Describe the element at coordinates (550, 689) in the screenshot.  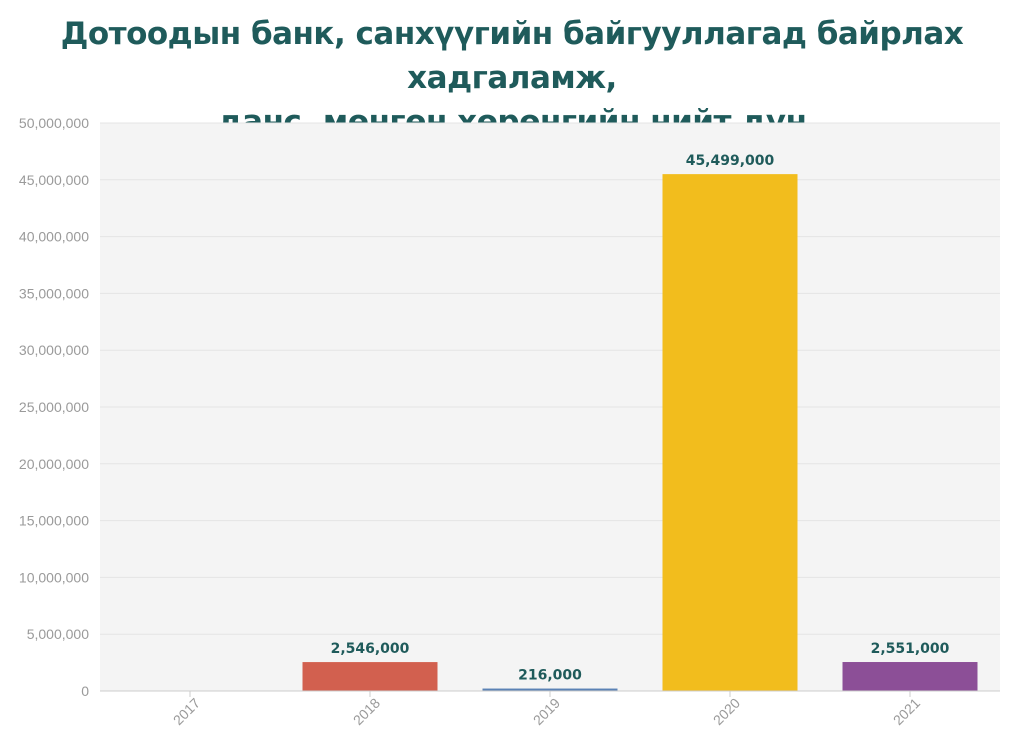
I see `bar-2019` at that location.